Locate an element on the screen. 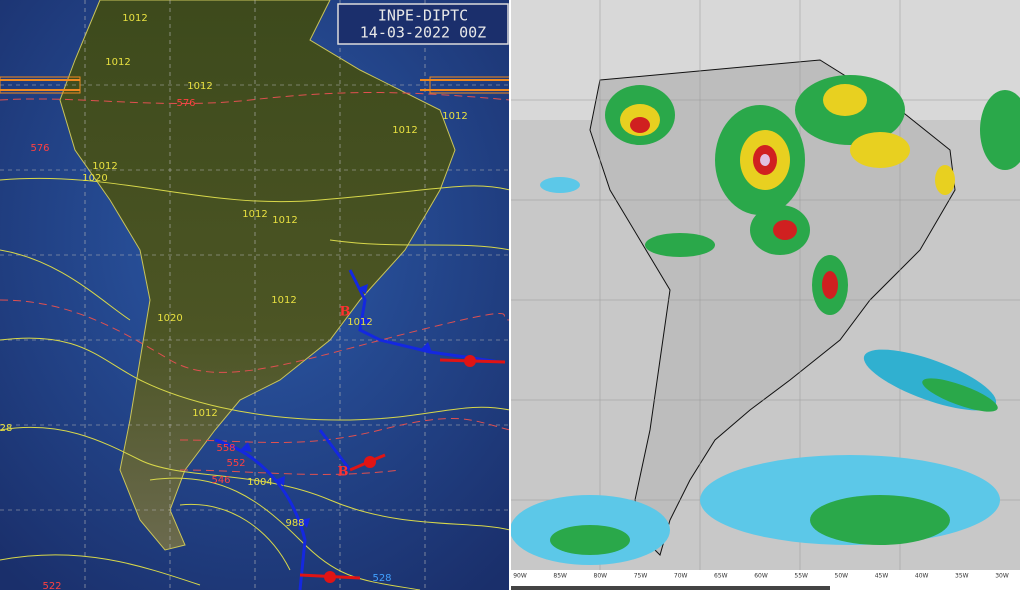 This screenshot has width=1020, height=590. pressure-label: 1004 is located at coordinates (259, 482).